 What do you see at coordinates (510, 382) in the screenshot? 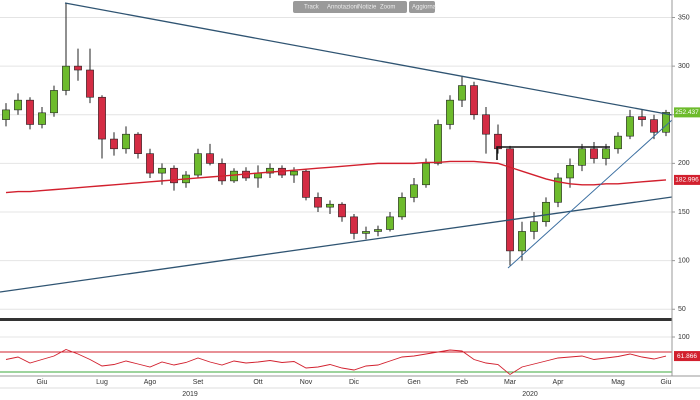
I see `x-tick-label: Mar` at bounding box center [510, 382].